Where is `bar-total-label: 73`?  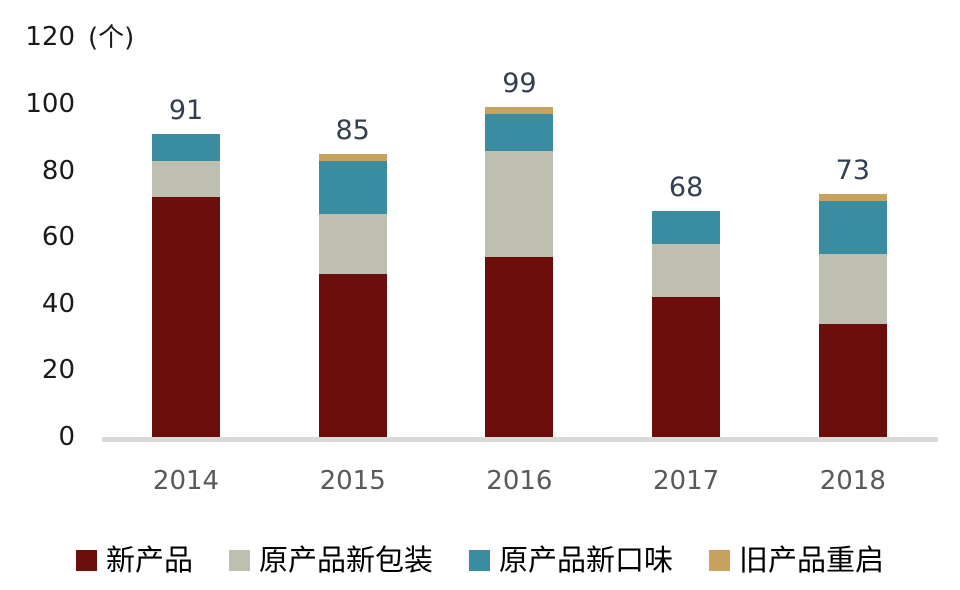 bar-total-label: 73 is located at coordinates (852, 170).